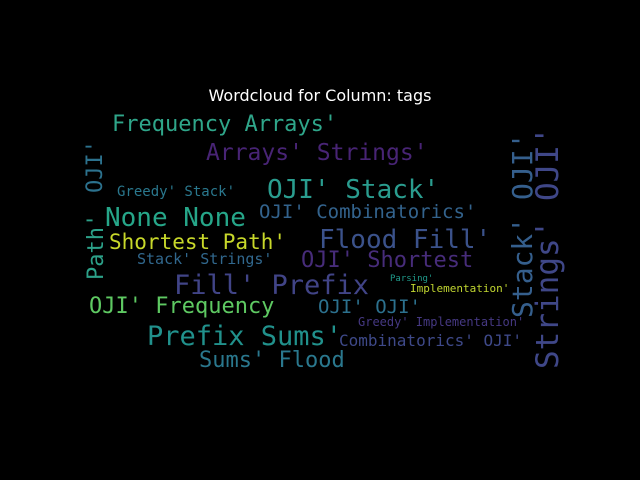  What do you see at coordinates (353, 190) in the screenshot?
I see `word-oji-stack: OJI' Stack'` at bounding box center [353, 190].